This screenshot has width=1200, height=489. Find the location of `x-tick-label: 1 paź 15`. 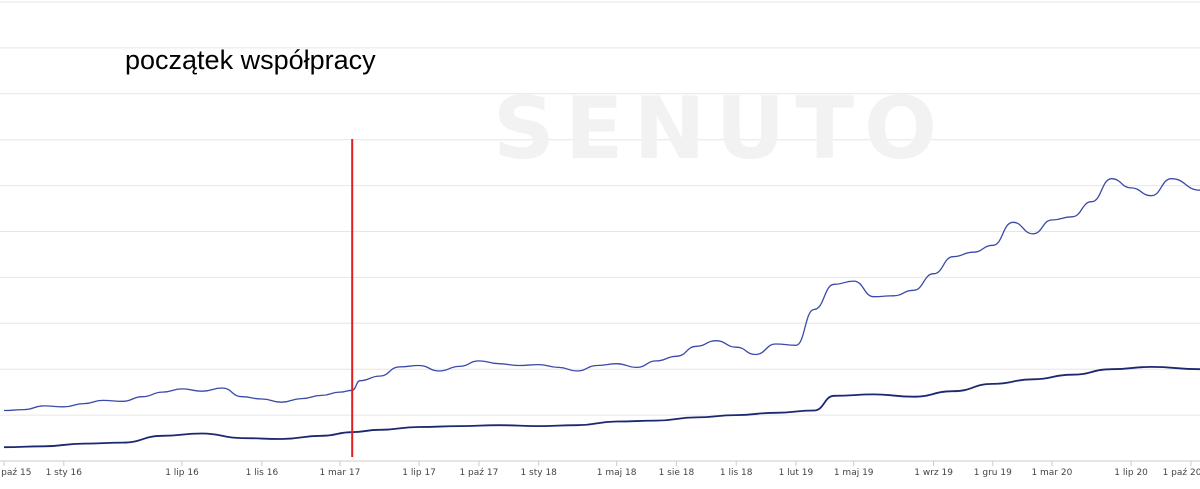

x-tick-label: 1 paź 15 is located at coordinates (15, 473).